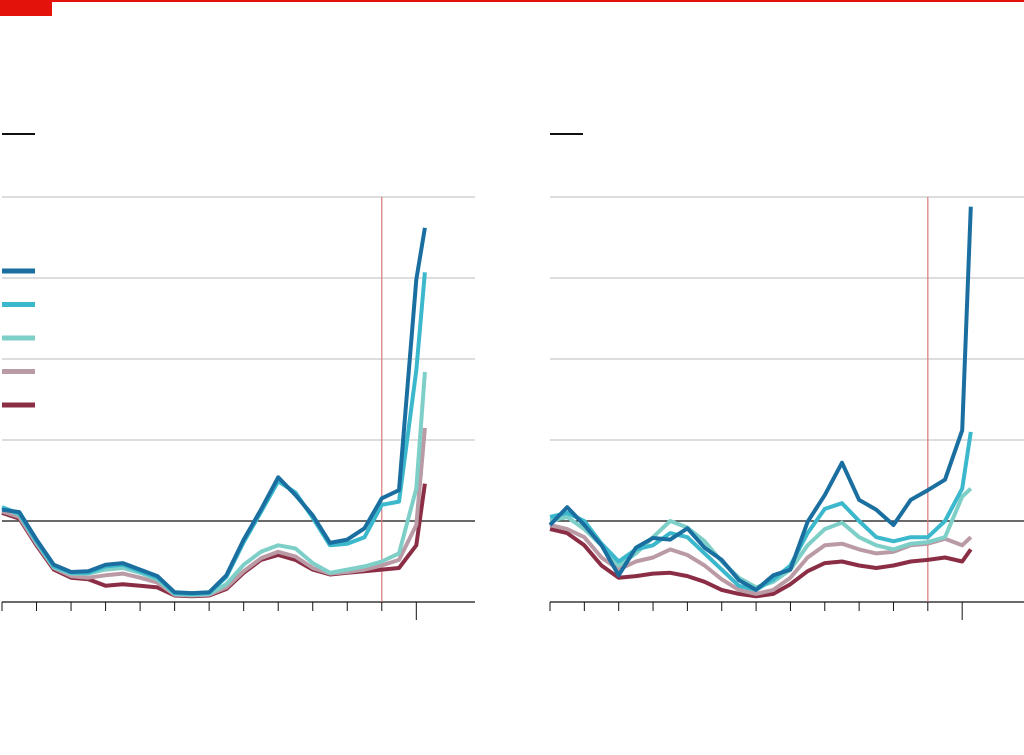 This screenshot has width=1024, height=755. Describe the element at coordinates (512, 1) in the screenshot. I see `top-rule` at that location.